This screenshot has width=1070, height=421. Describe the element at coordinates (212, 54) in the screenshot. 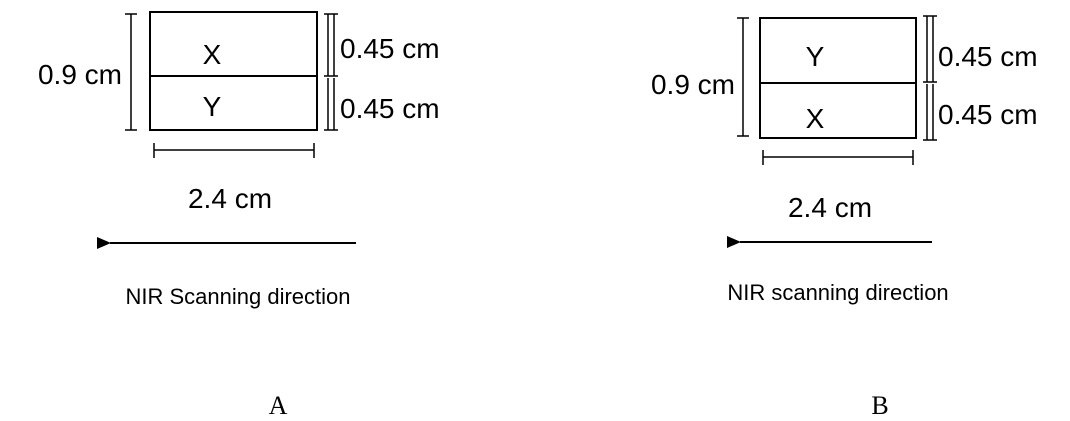

I see `cell-top-label-a: X` at that location.